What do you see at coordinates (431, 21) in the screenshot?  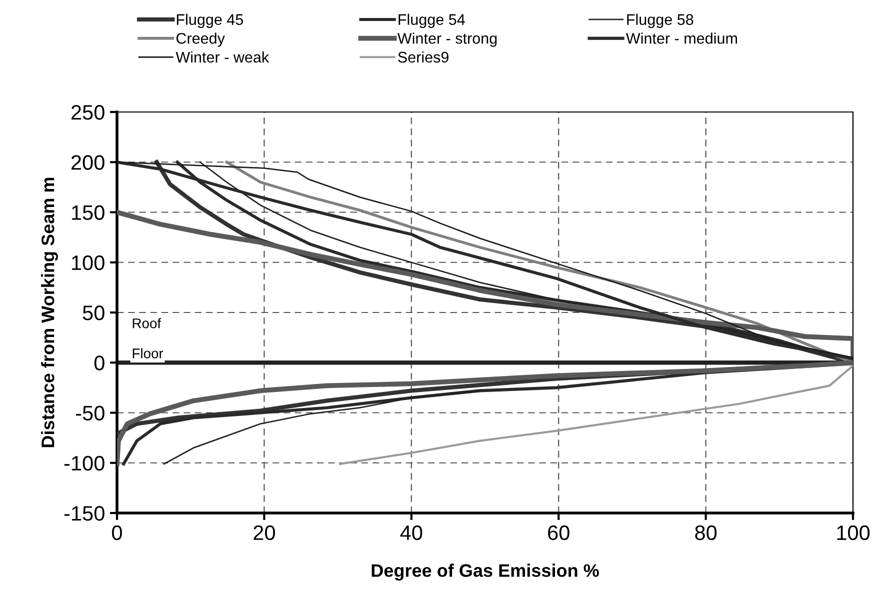 I see `legend-label: Flugge 54` at bounding box center [431, 21].